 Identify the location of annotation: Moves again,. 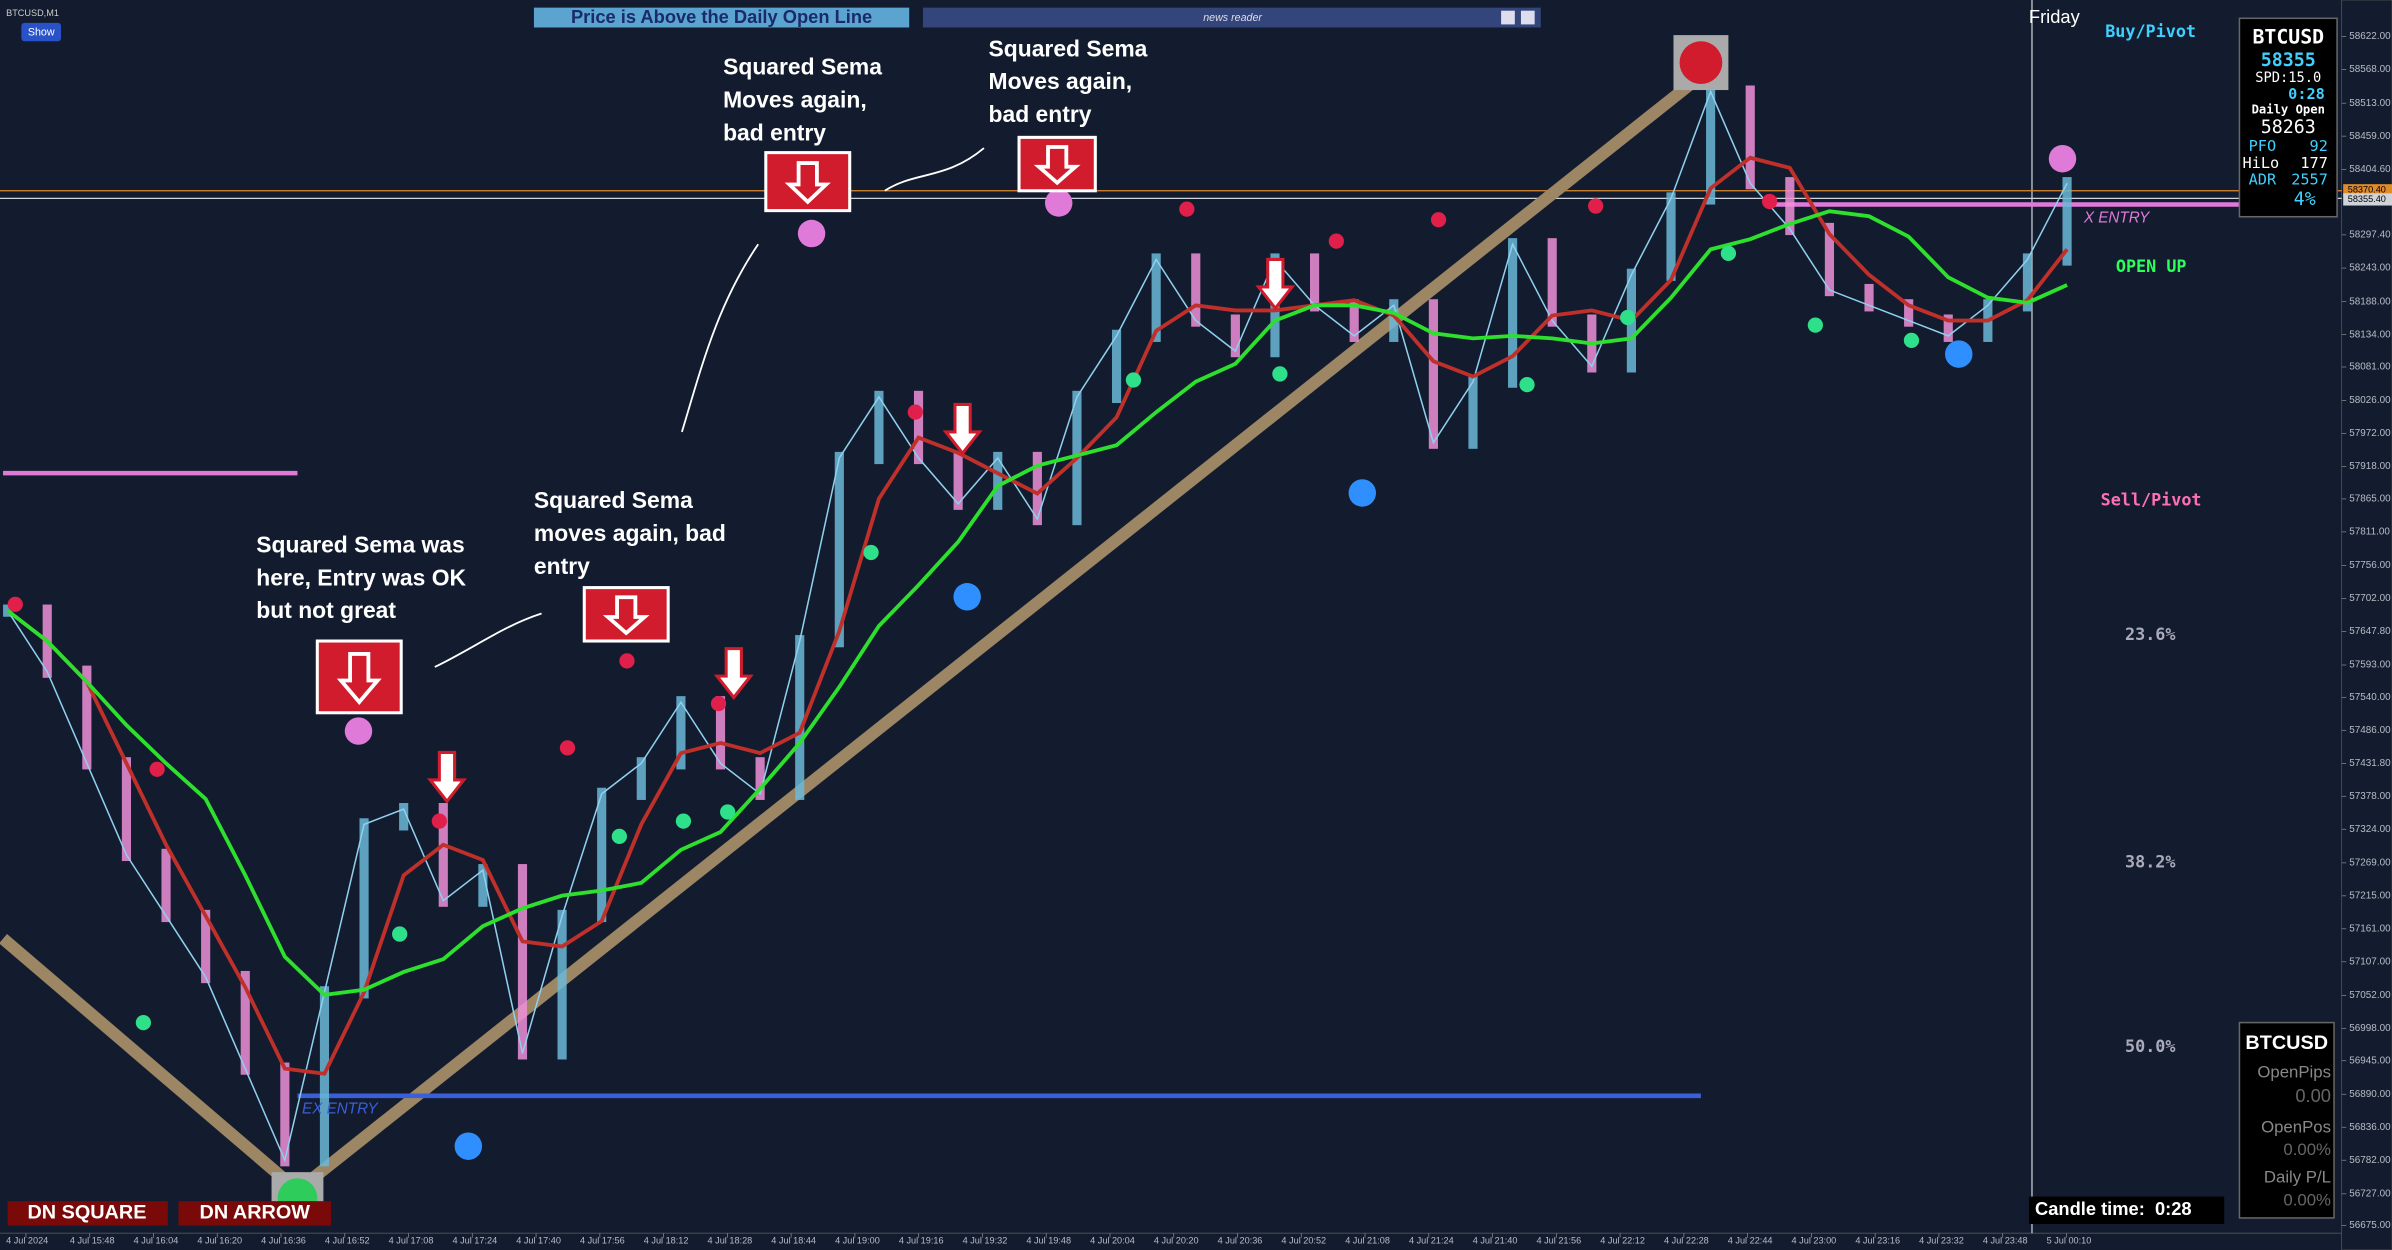
(1061, 81).